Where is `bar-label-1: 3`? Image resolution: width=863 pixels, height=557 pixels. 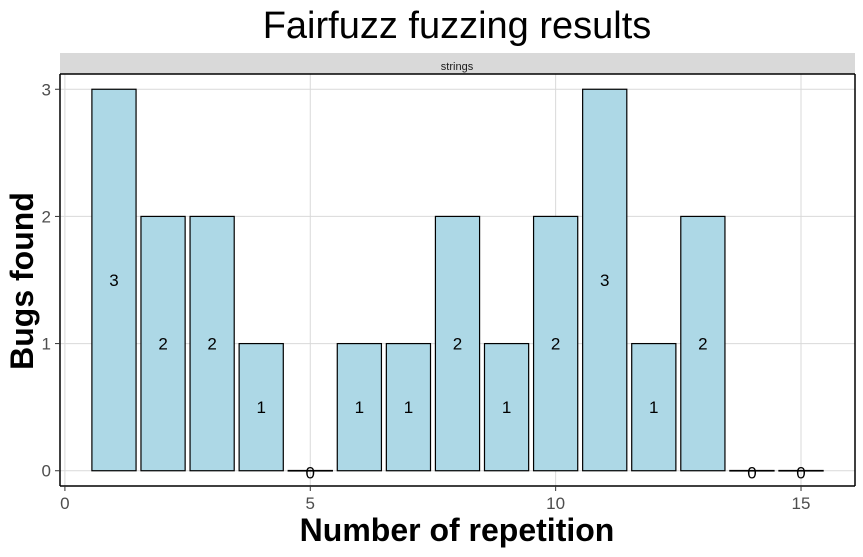 bar-label-1: 3 is located at coordinates (113, 280).